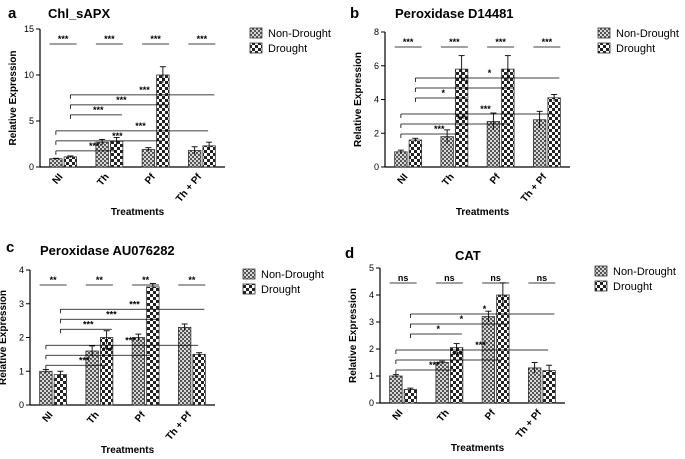 The height and width of the screenshot is (459, 685). Describe the element at coordinates (10, 247) in the screenshot. I see `panel-letter: c` at that location.